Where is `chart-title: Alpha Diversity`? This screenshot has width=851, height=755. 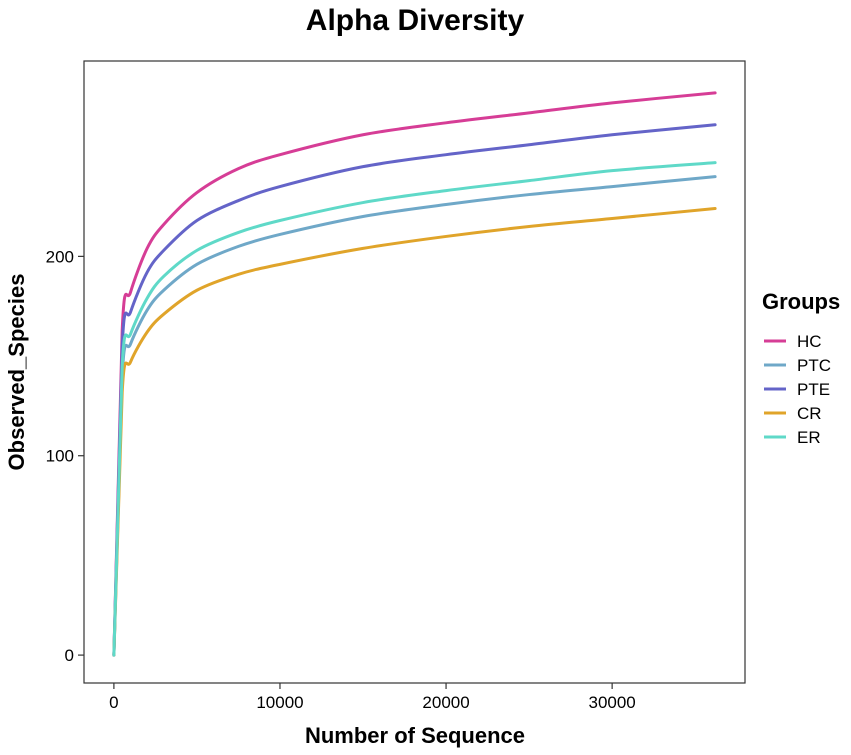
chart-title: Alpha Diversity is located at coordinates (415, 20).